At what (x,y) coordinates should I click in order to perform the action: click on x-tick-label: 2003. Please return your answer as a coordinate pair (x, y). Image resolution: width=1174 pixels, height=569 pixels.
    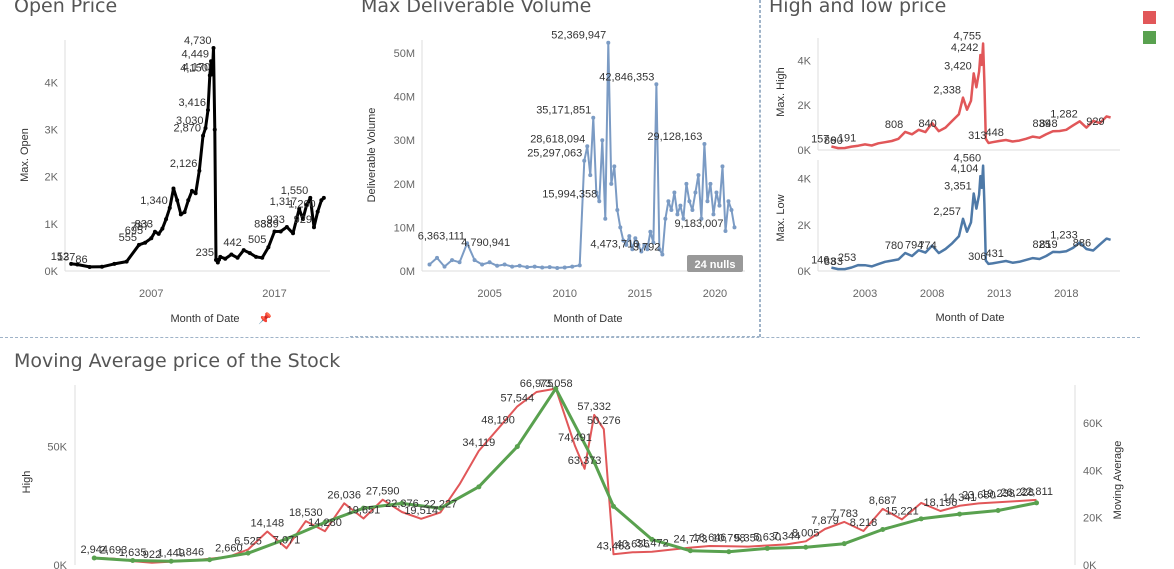
    Looking at the image, I should click on (865, 294).